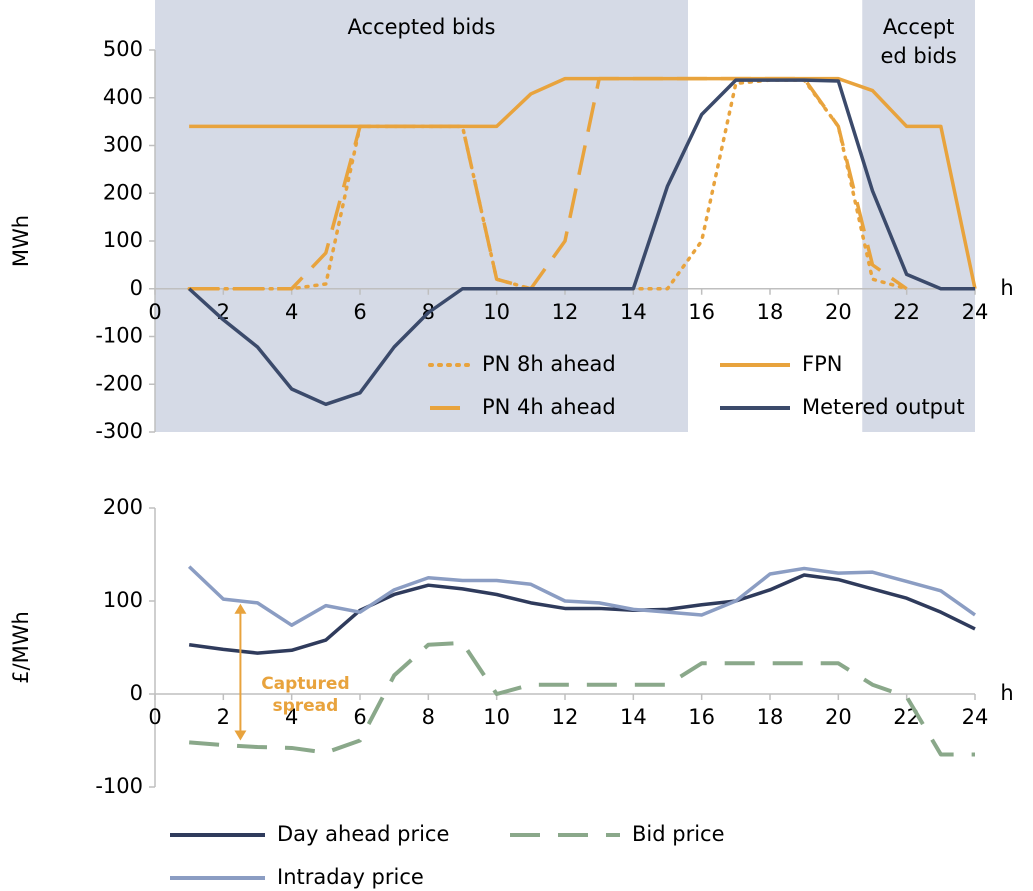 This screenshot has height=891, width=1033. Describe the element at coordinates (549, 407) in the screenshot. I see `legend-label: PN 4h ahead` at that location.